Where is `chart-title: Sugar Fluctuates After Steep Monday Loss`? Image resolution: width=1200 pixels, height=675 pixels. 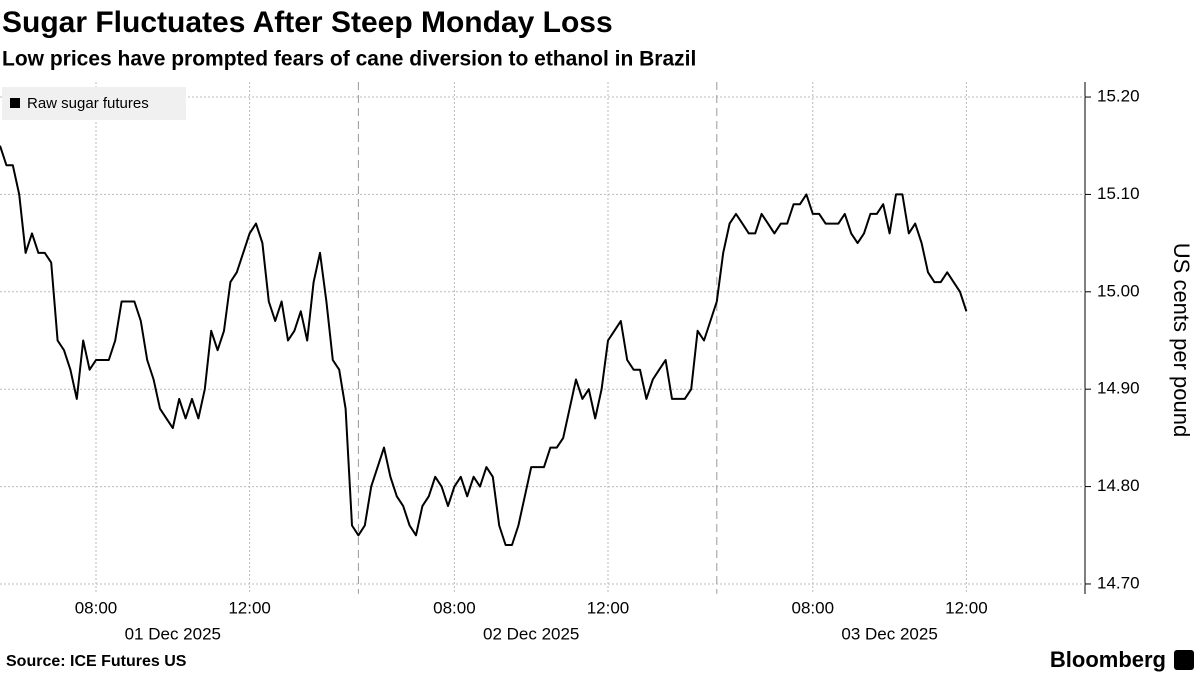
chart-title: Sugar Fluctuates After Steep Monday Loss is located at coordinates (307, 22).